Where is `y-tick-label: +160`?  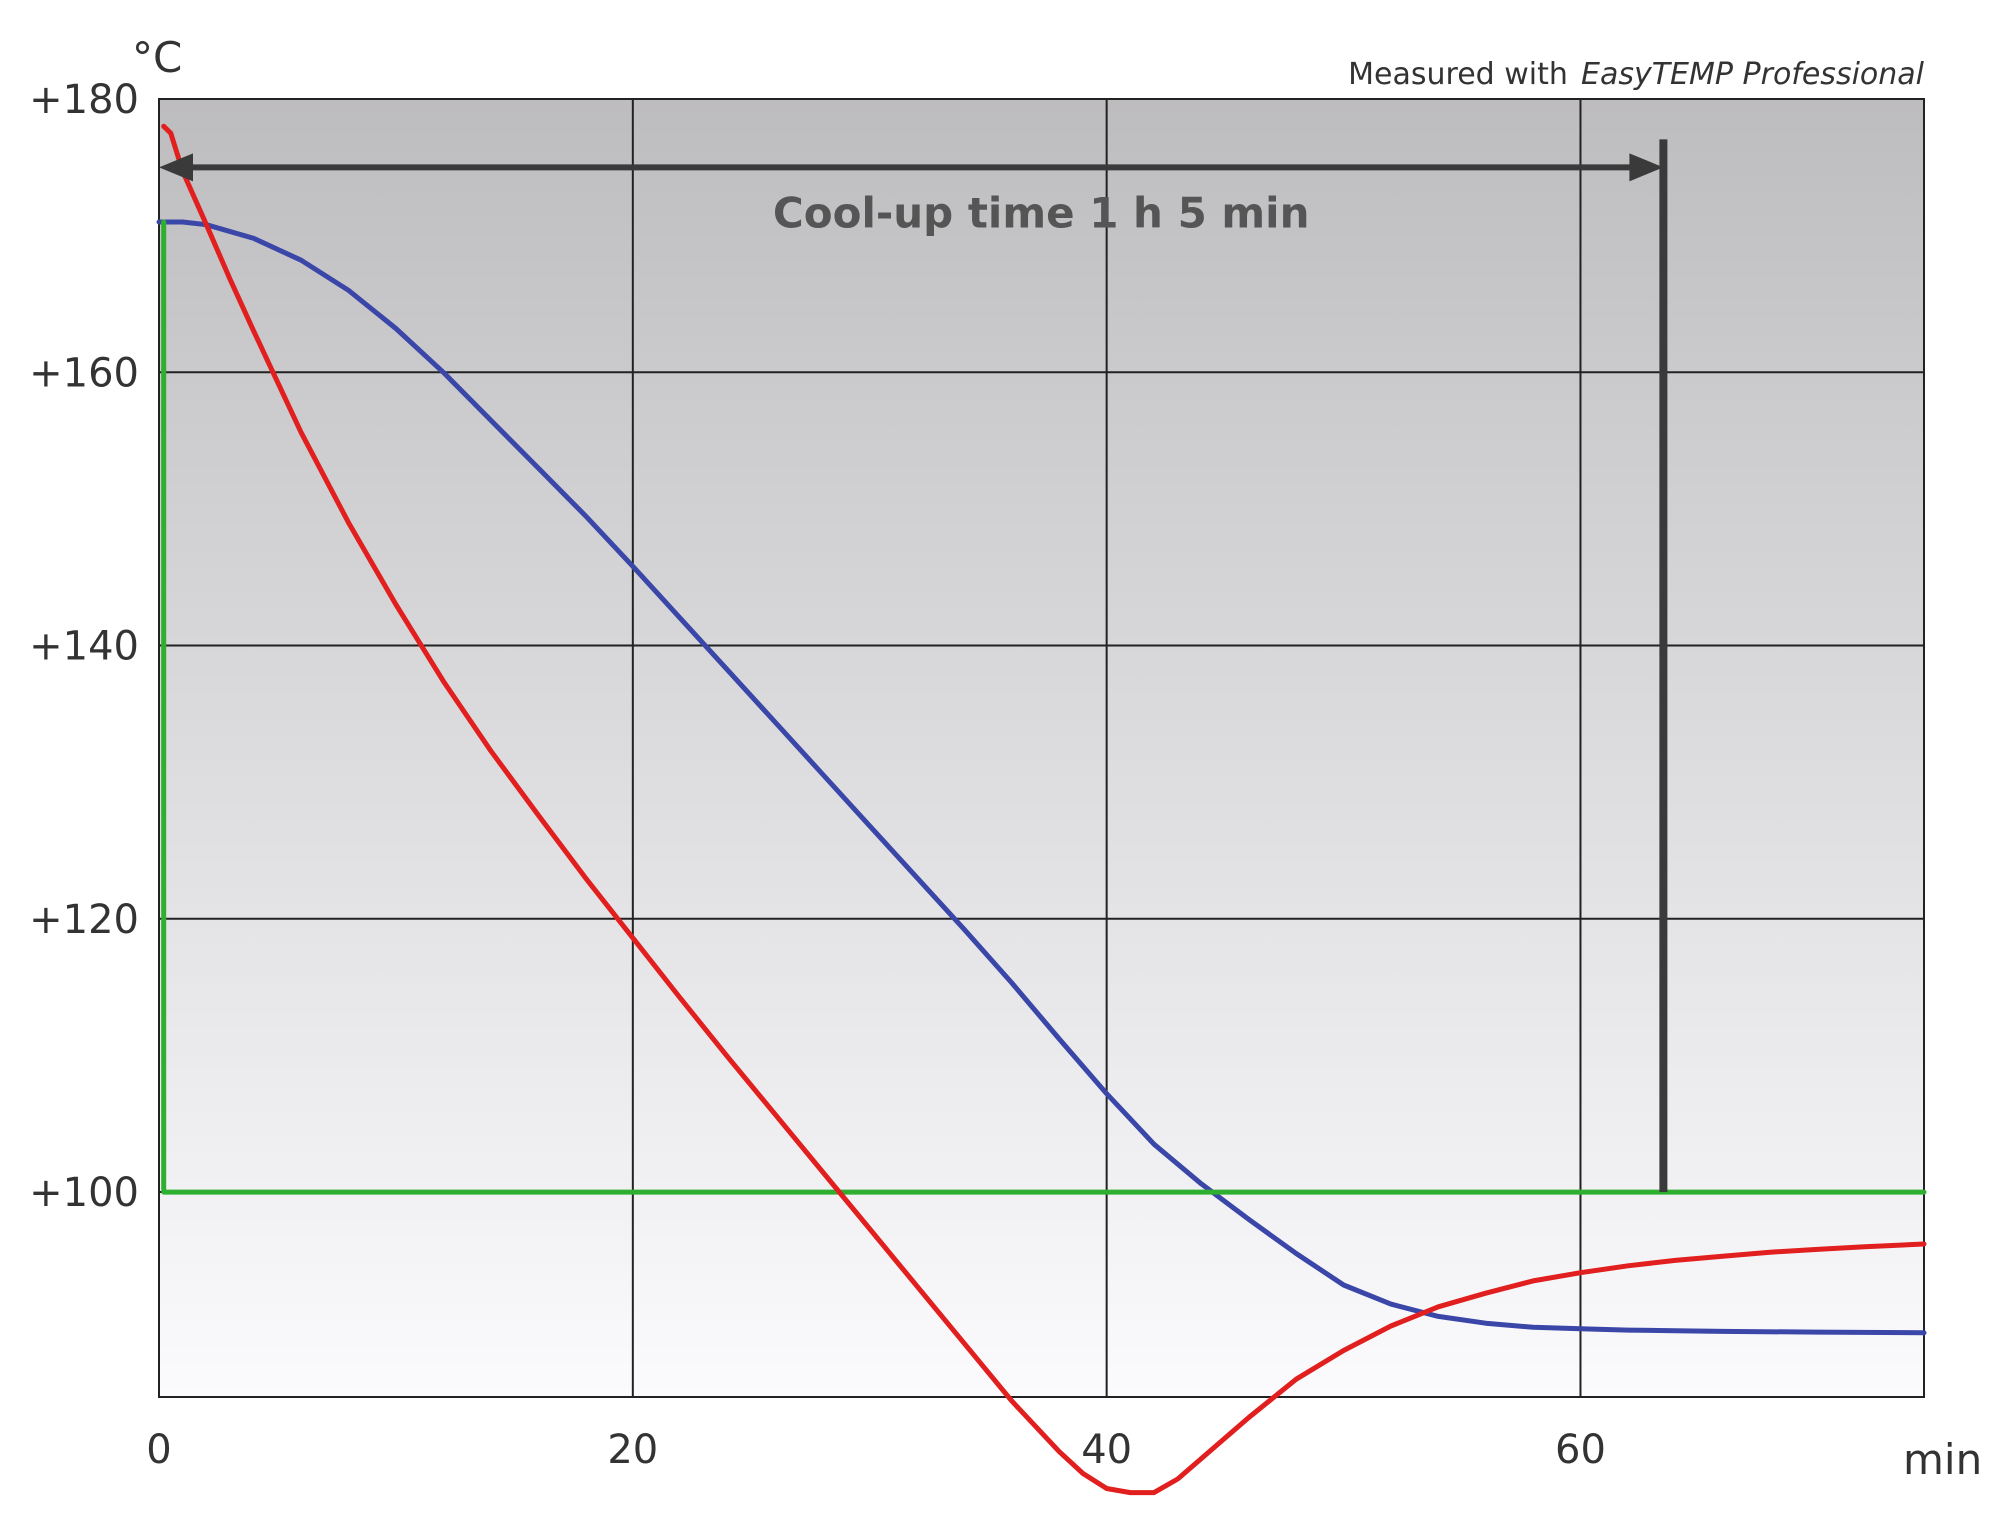 y-tick-label: +160 is located at coordinates (84, 373).